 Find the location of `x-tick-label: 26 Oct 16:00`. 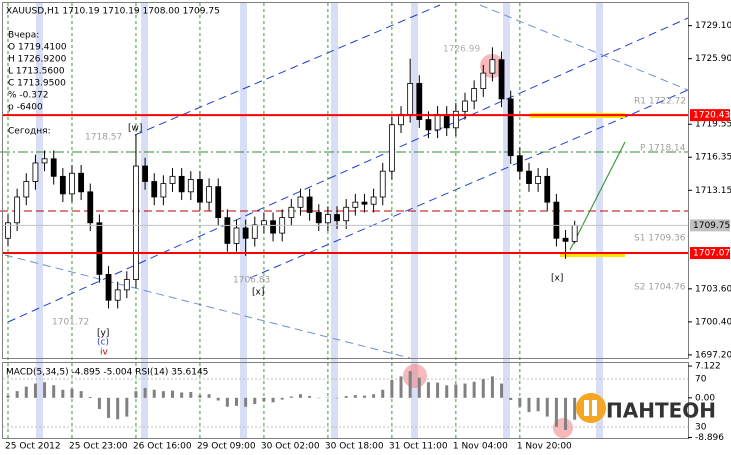

x-tick-label: 26 Oct 16:00 is located at coordinates (162, 447).